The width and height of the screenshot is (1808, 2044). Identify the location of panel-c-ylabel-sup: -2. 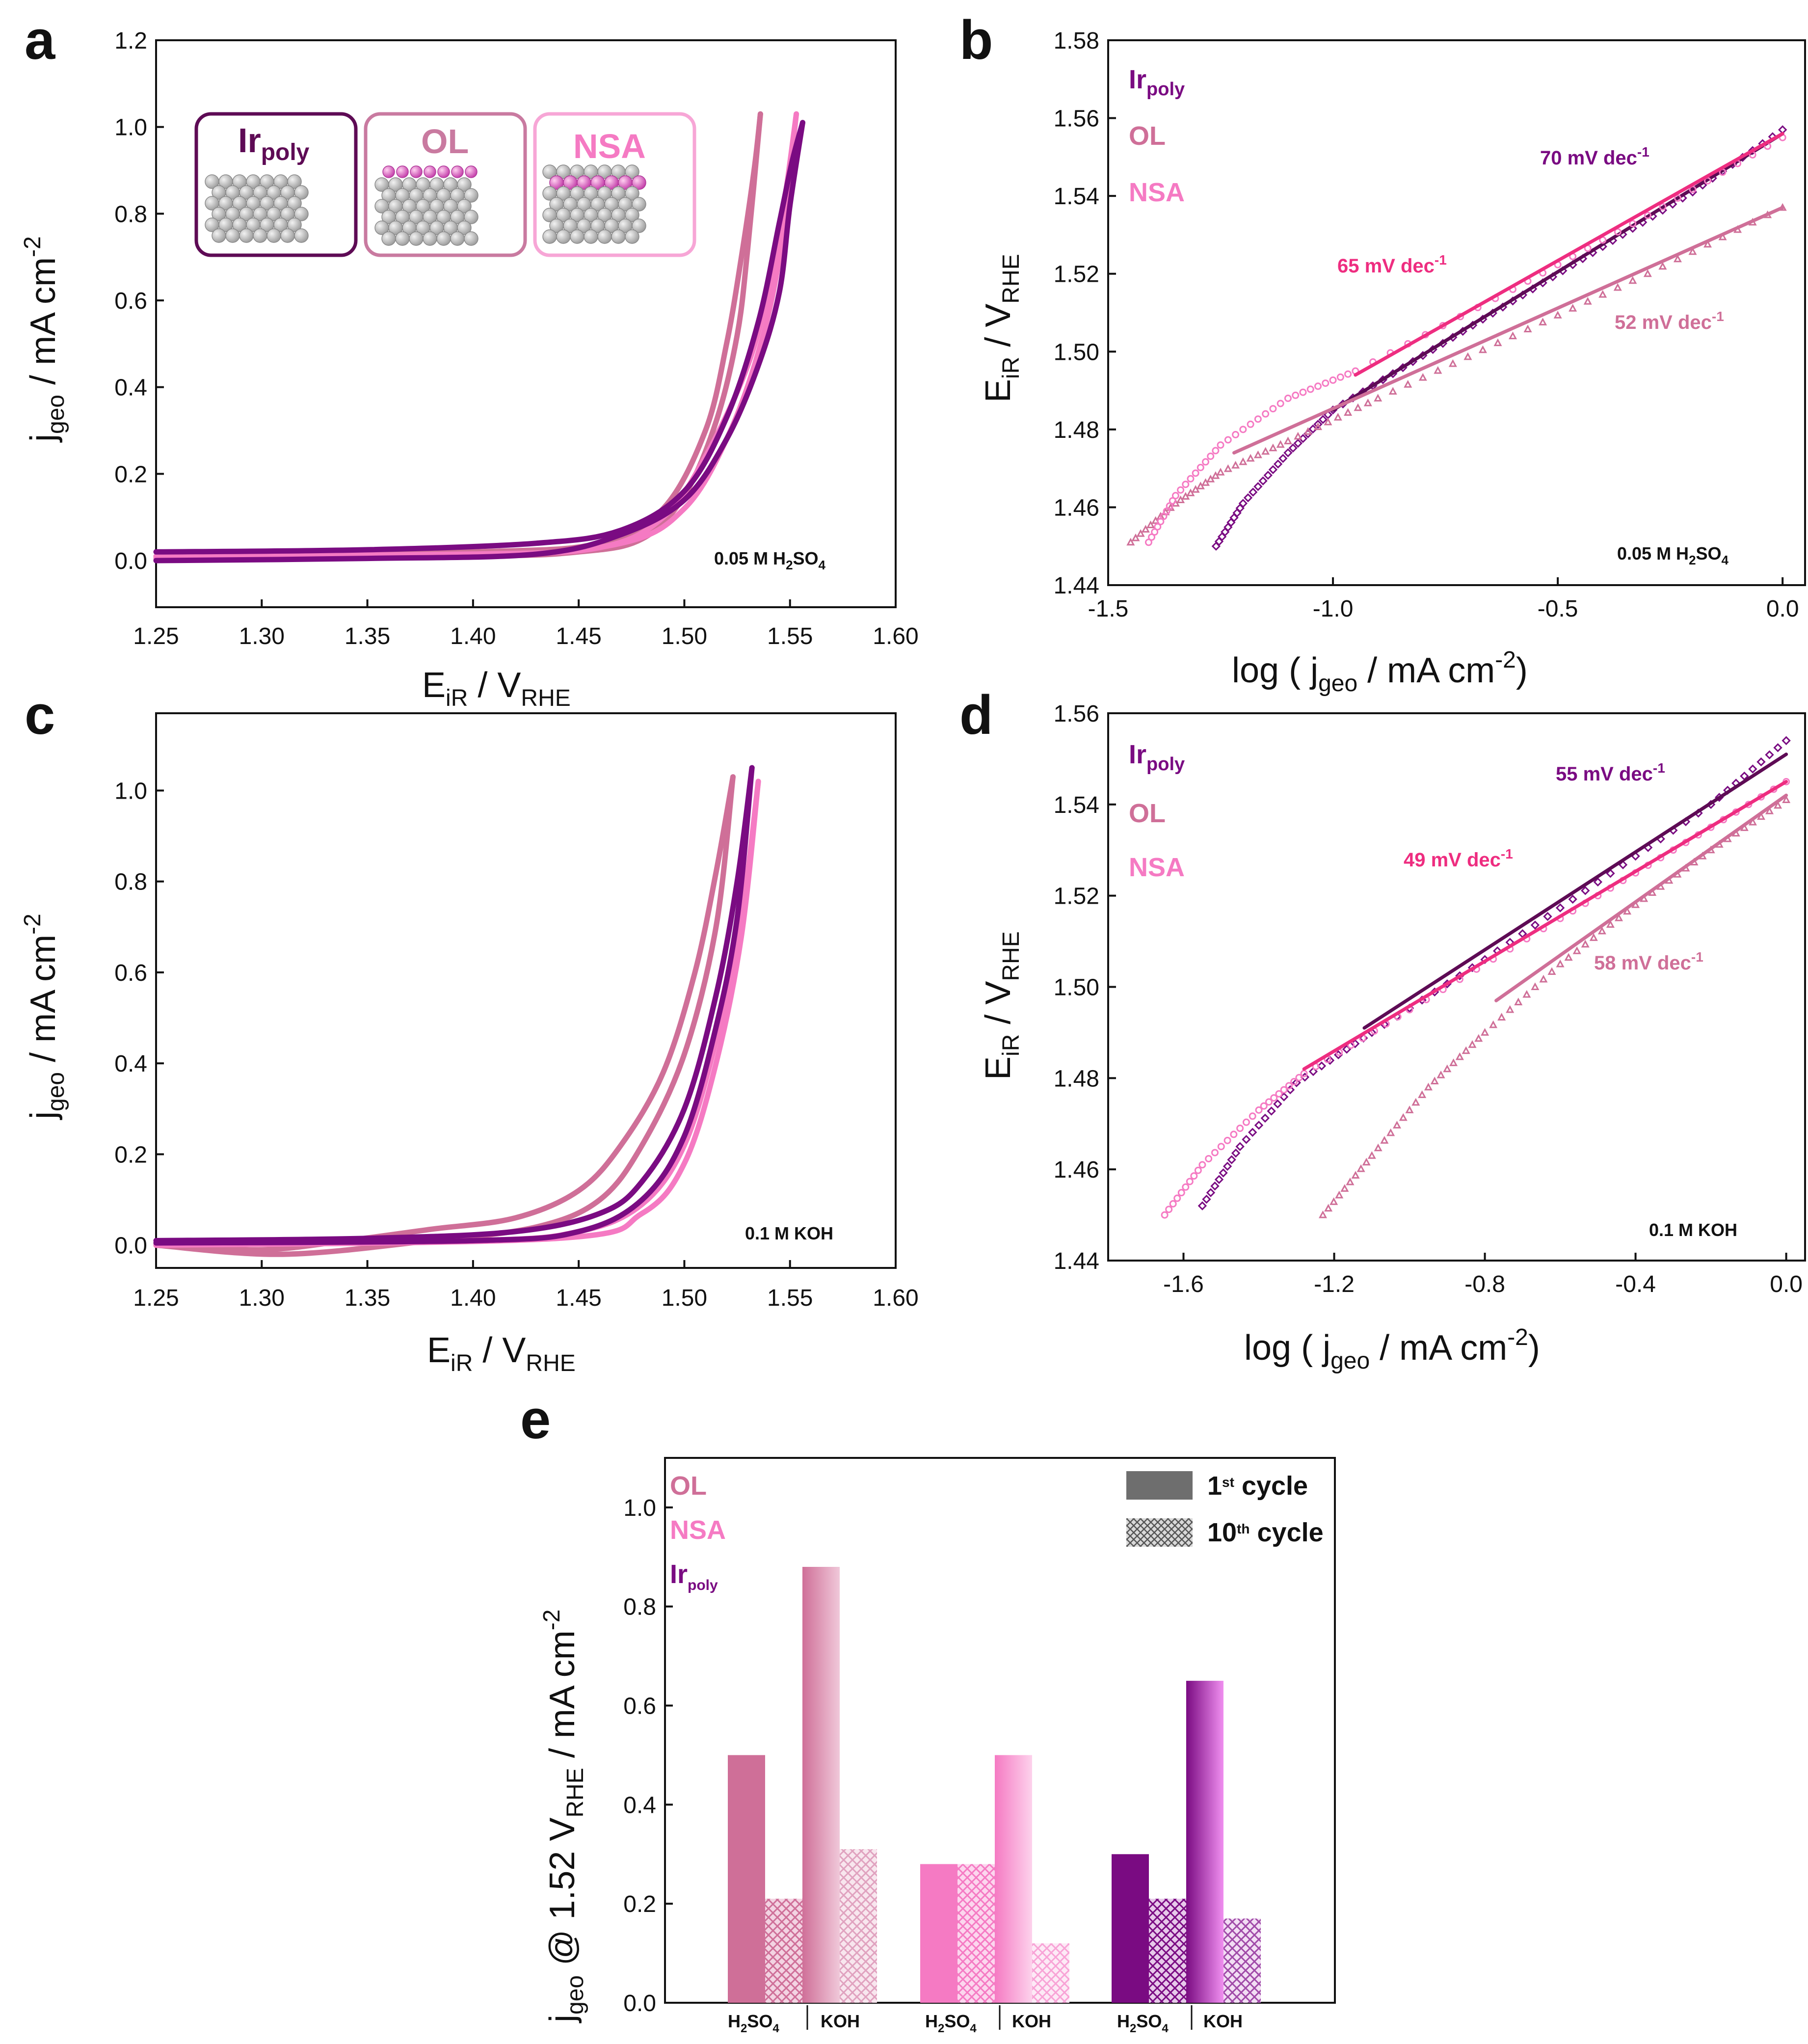
(33, 924).